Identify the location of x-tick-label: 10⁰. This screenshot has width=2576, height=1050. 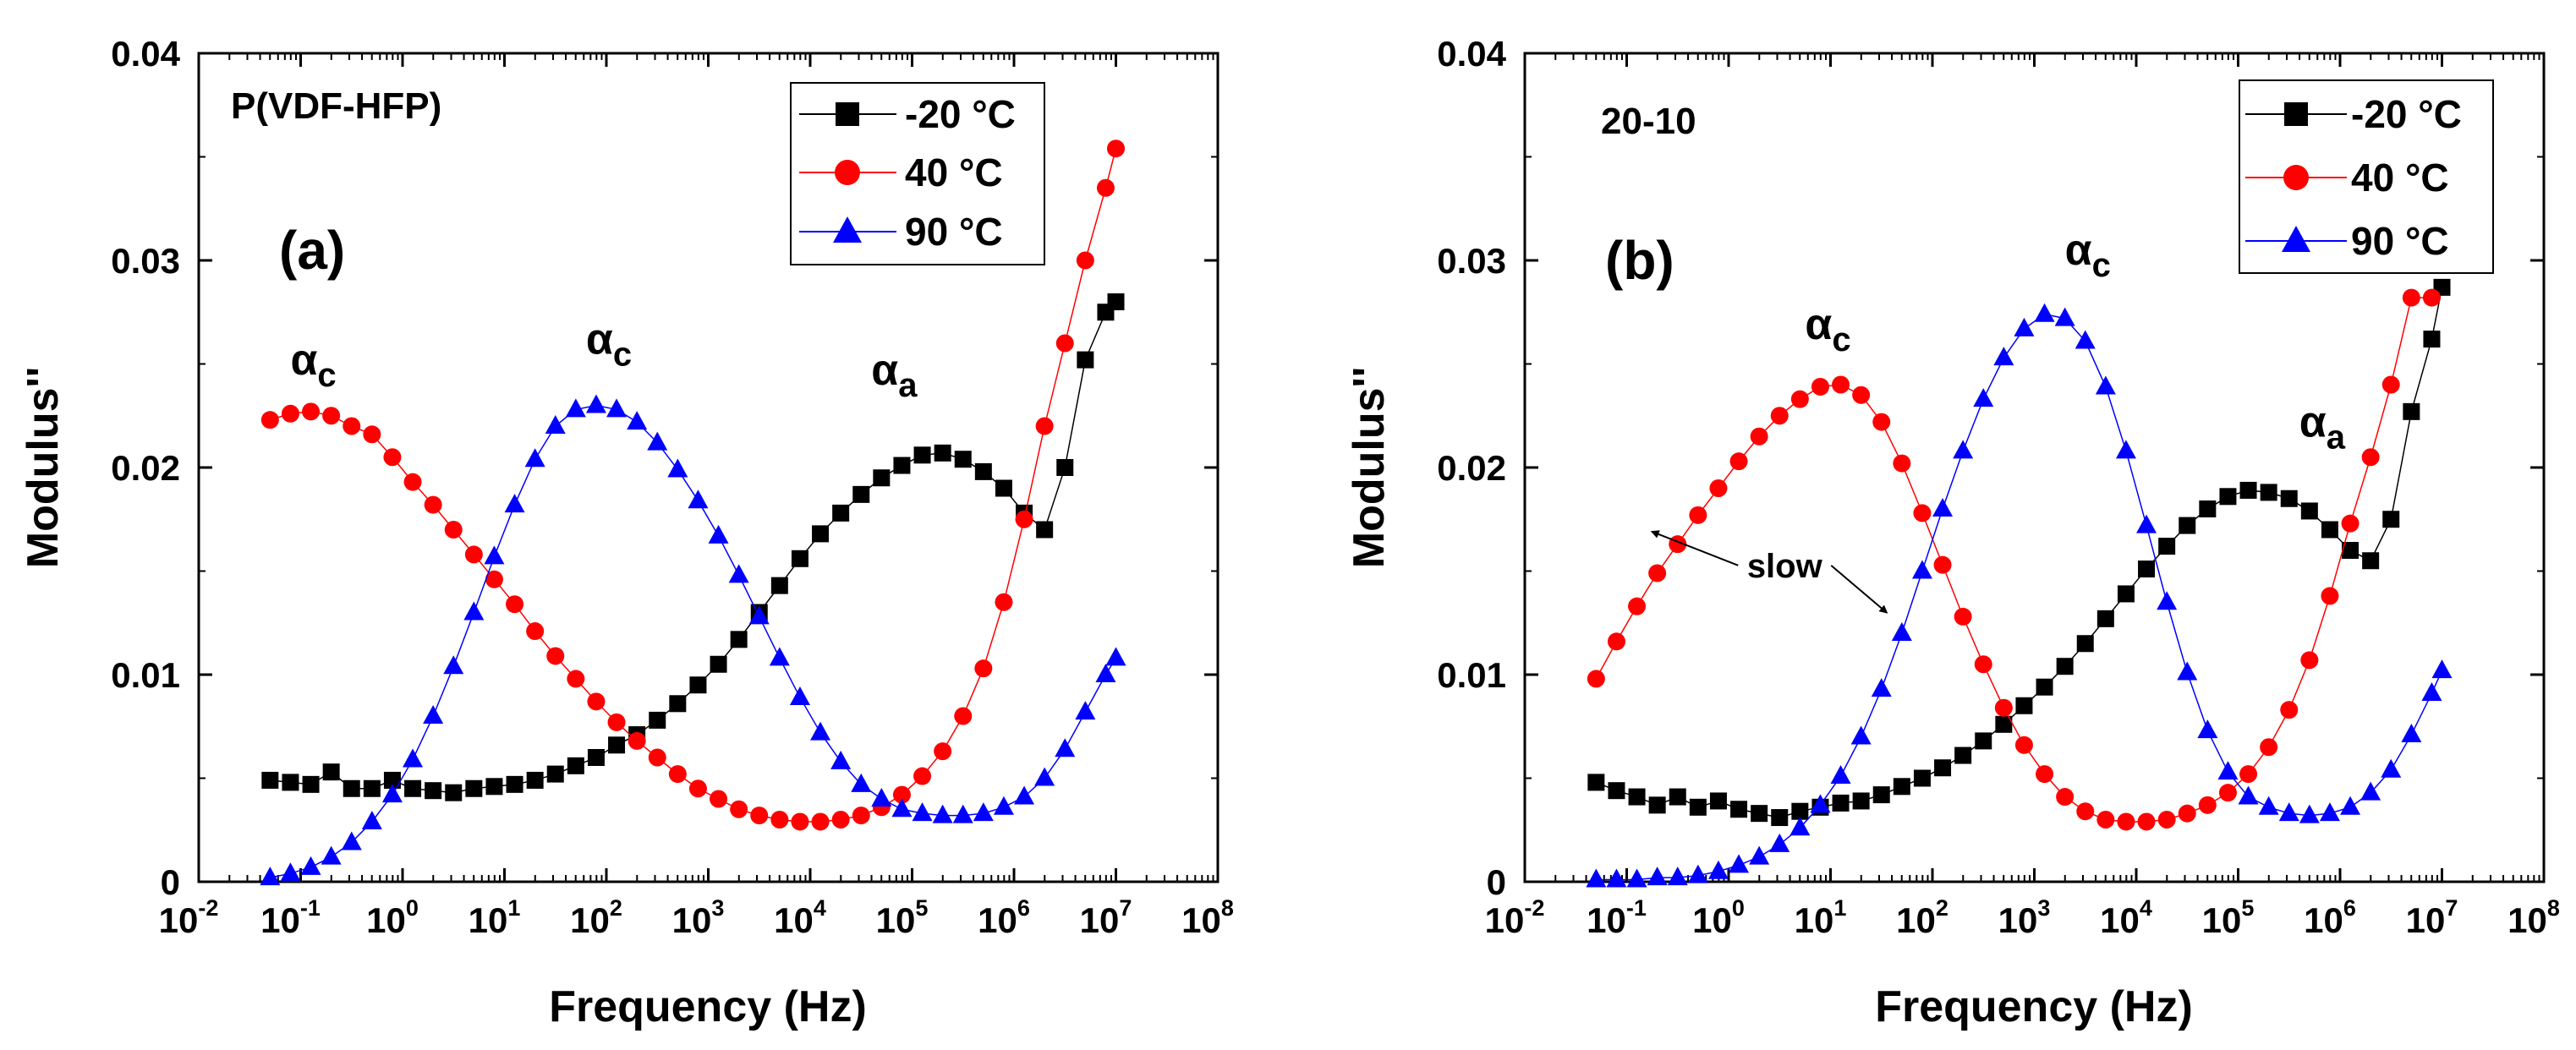
(1718, 917).